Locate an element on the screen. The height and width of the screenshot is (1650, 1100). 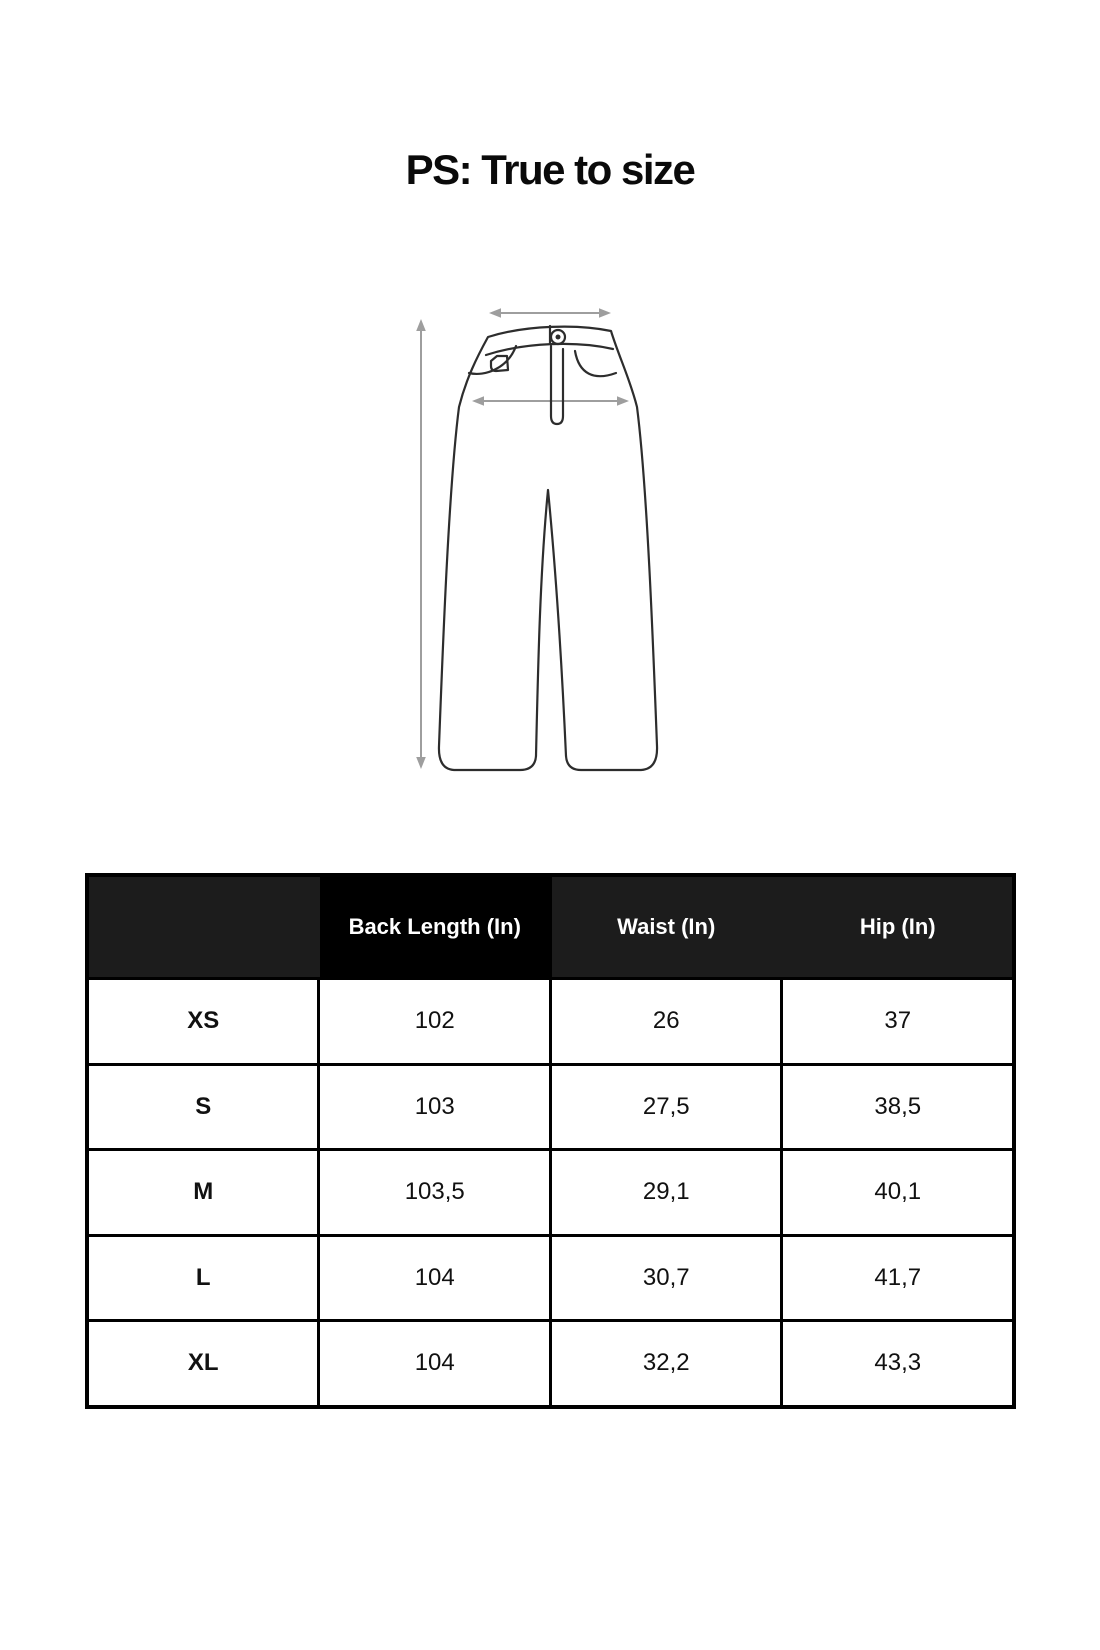
table-row-s: S 103 27,5 38,5 is located at coordinates (550, 1106).